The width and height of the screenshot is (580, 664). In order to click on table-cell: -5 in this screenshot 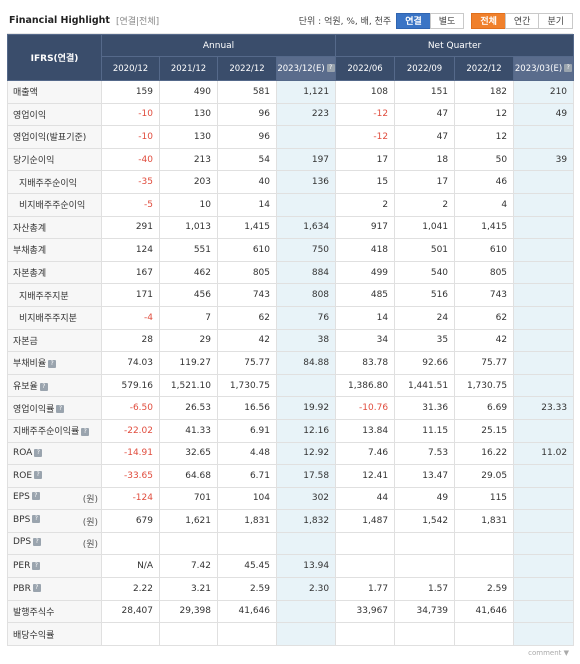, I will do `click(130, 204)`.